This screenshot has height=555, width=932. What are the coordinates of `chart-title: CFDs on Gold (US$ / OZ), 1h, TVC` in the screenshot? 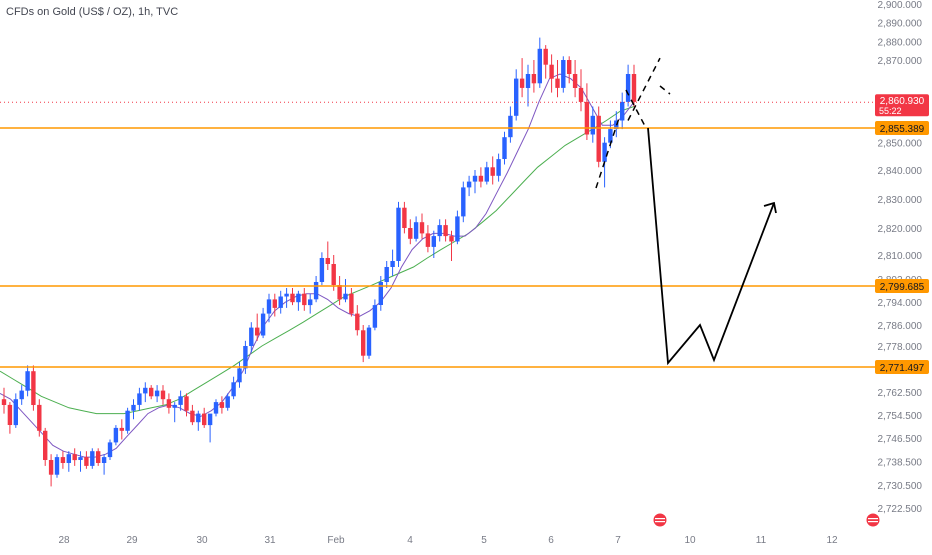 It's located at (92, 12).